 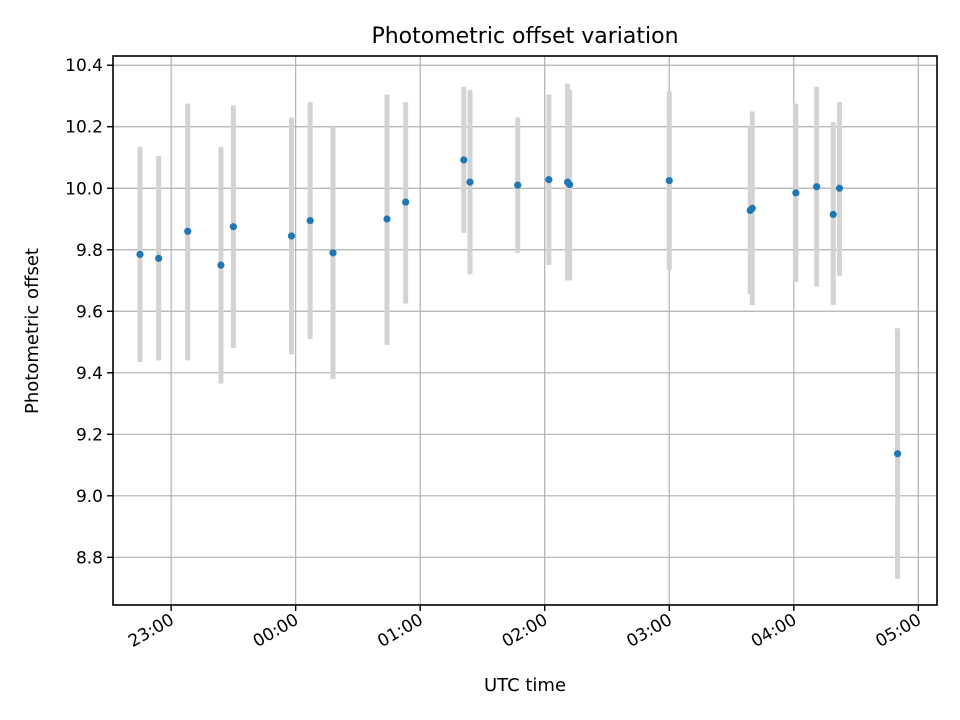 What do you see at coordinates (89, 251) in the screenshot?
I see `y-tick-label: 9.8` at bounding box center [89, 251].